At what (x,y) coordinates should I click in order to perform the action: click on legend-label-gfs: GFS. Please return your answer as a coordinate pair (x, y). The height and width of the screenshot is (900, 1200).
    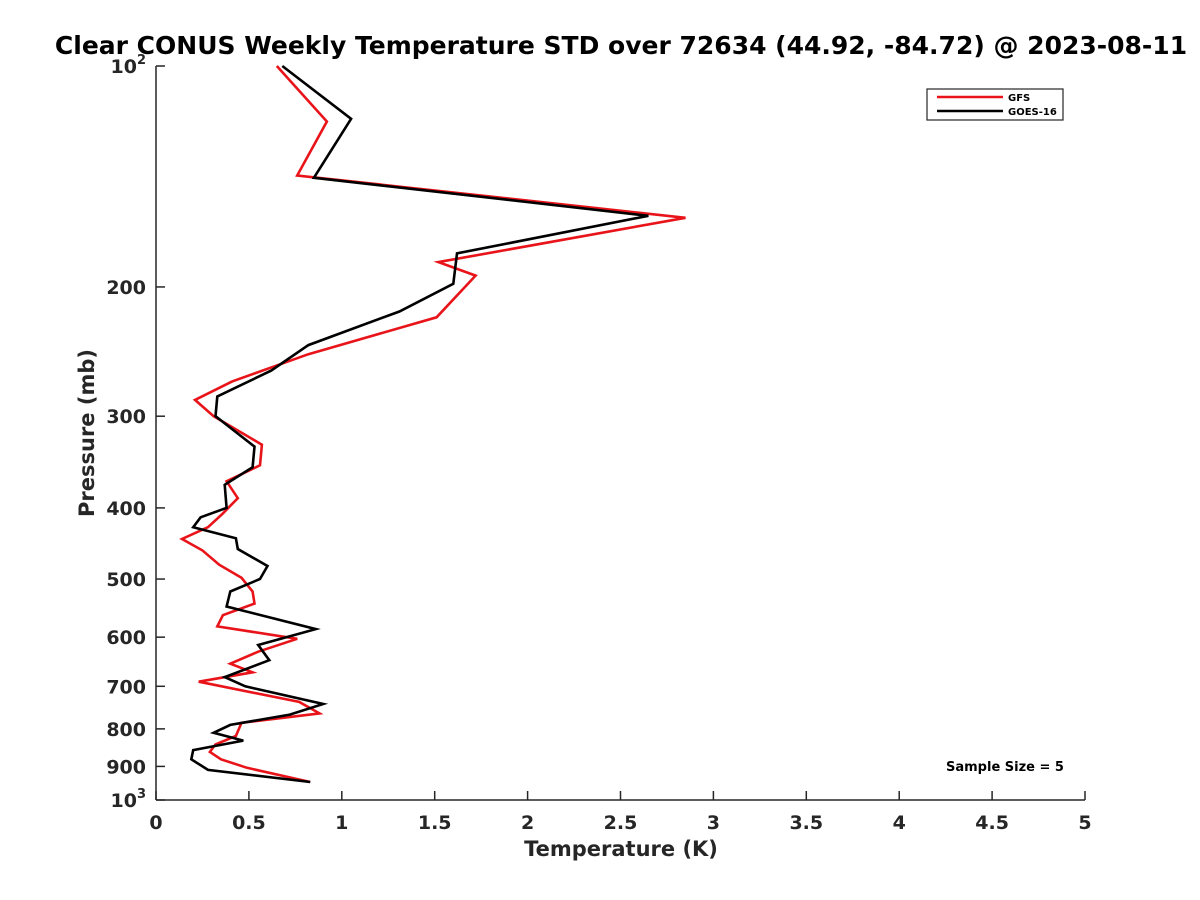
    Looking at the image, I should click on (1019, 98).